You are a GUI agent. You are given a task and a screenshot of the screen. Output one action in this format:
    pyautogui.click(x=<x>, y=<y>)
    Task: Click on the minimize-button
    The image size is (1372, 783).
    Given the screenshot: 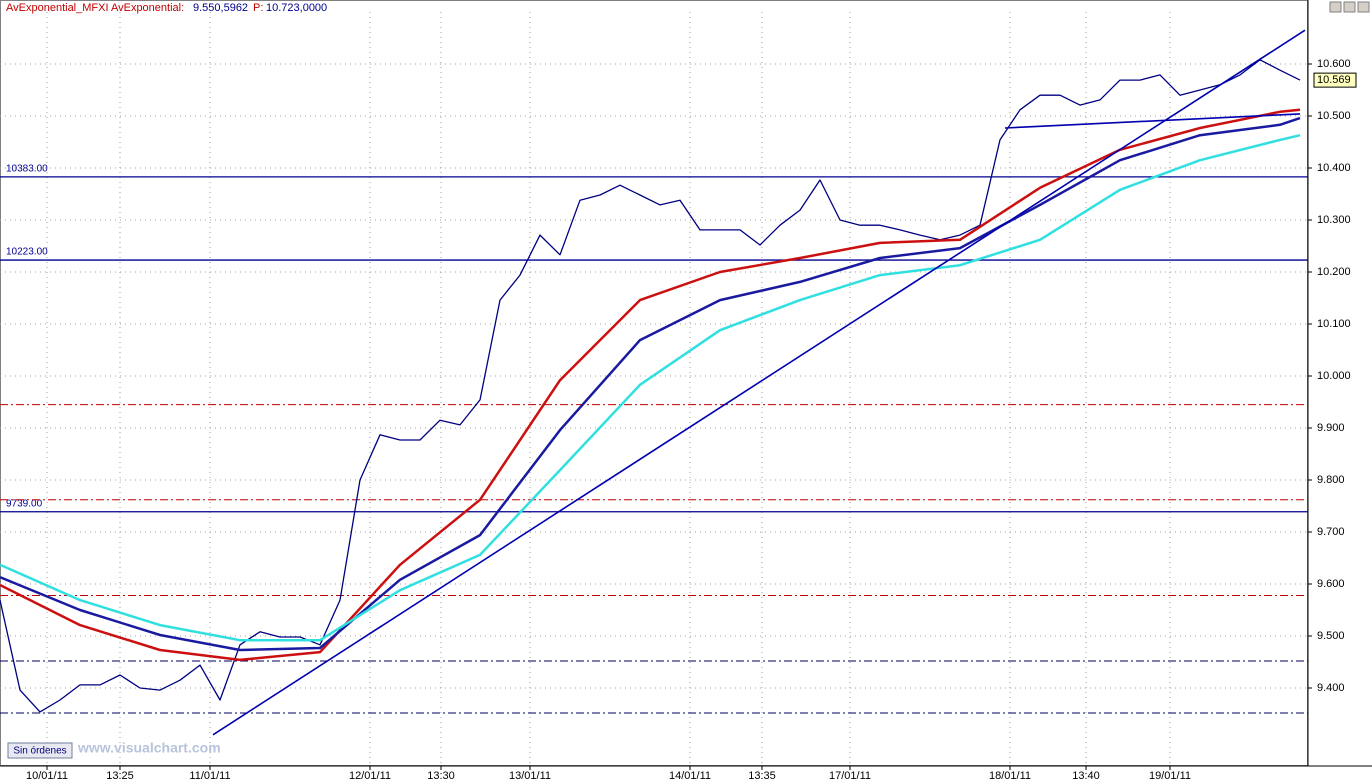 What is the action you would take?
    pyautogui.click(x=1335, y=7)
    